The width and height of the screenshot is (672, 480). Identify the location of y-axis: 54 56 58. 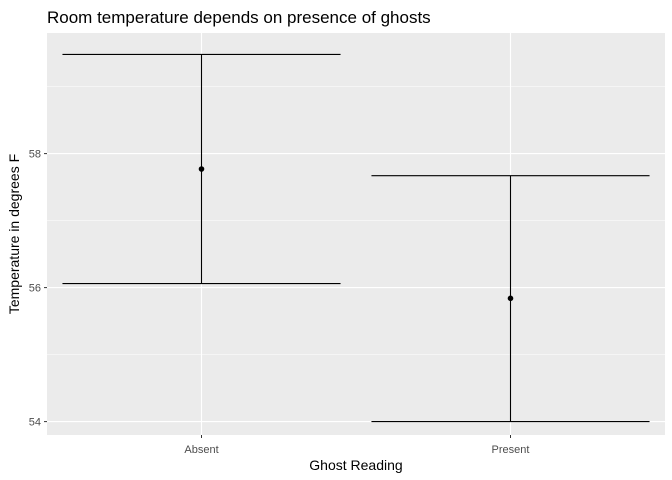
(38, 289).